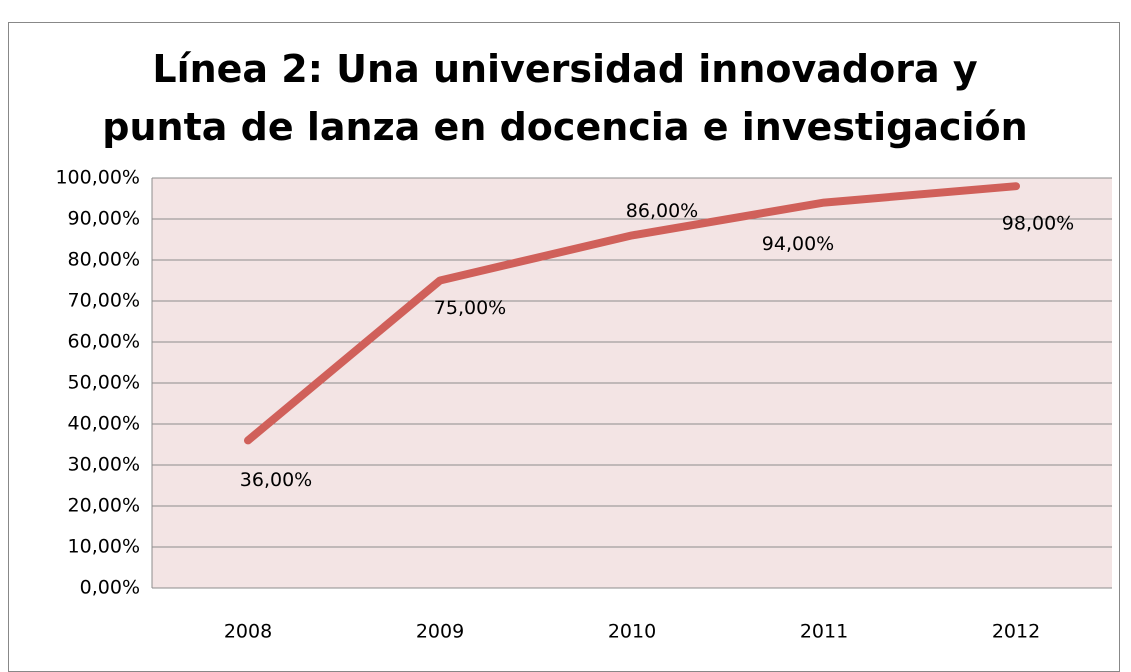  Describe the element at coordinates (104, 260) in the screenshot. I see `y-tick-label: 80,00%` at that location.